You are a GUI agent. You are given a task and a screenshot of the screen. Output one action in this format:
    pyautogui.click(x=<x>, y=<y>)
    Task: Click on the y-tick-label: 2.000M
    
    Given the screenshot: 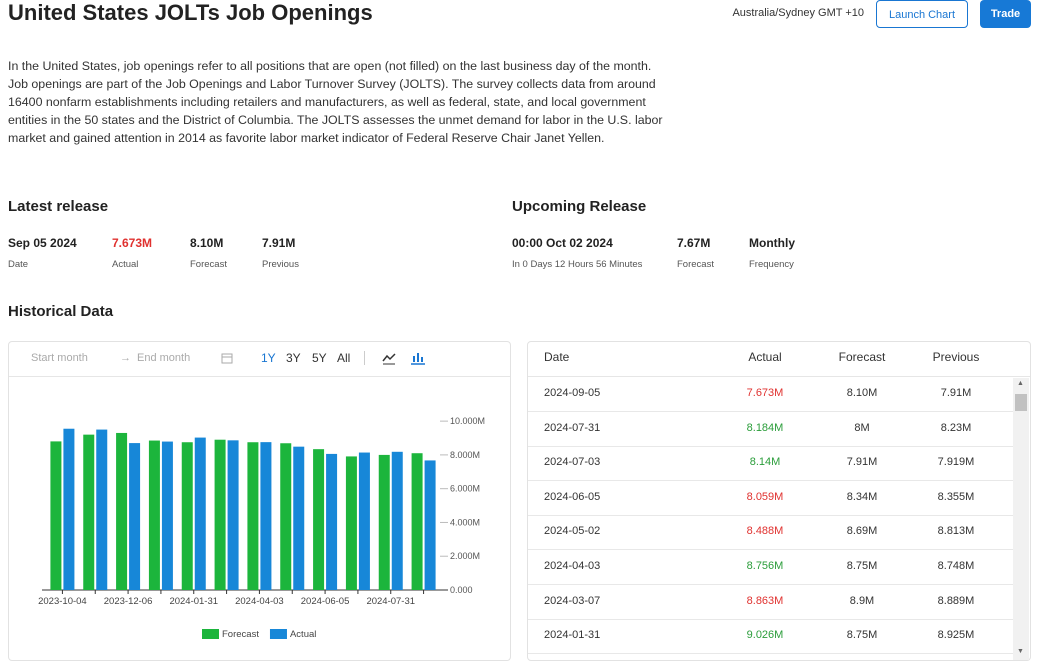 What is the action you would take?
    pyautogui.click(x=465, y=556)
    